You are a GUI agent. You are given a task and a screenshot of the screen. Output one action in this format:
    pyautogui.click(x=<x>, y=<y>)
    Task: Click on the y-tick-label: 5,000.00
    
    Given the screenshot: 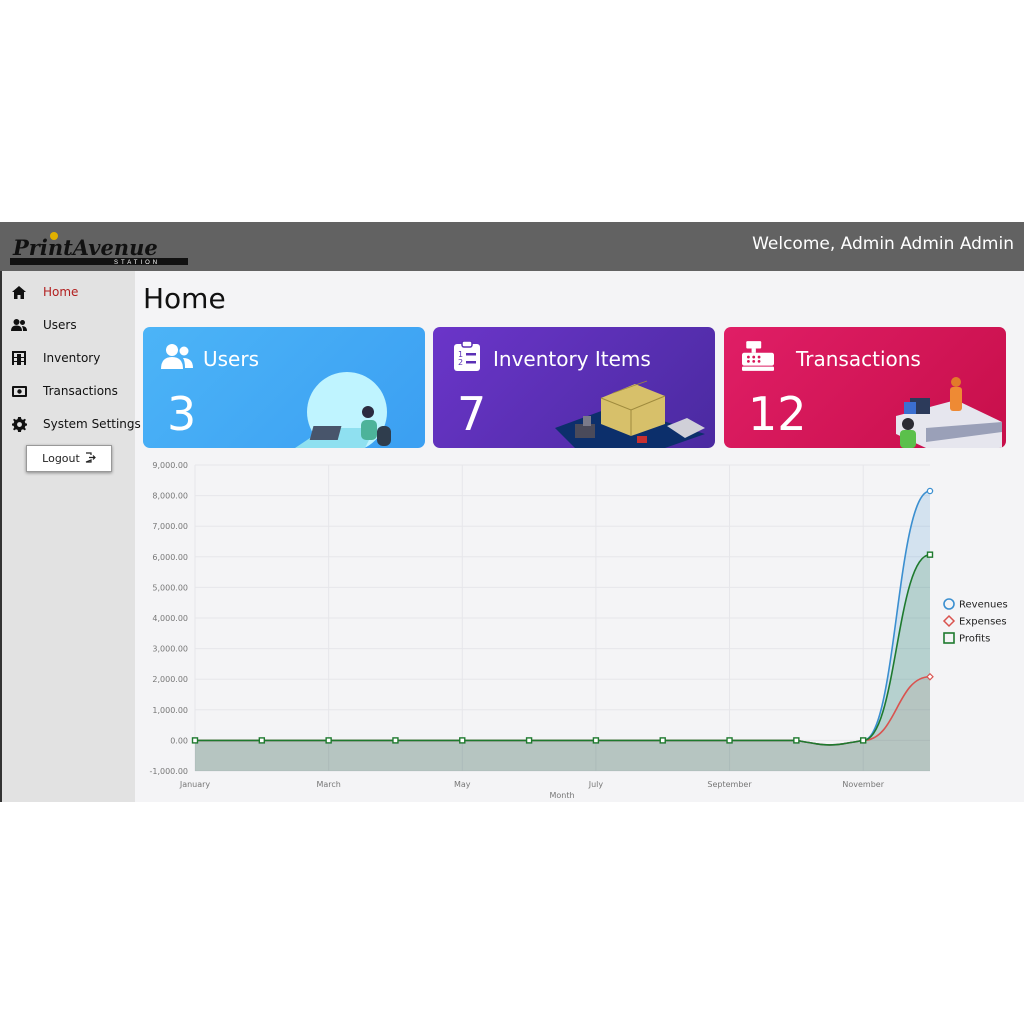 What is the action you would take?
    pyautogui.click(x=170, y=587)
    